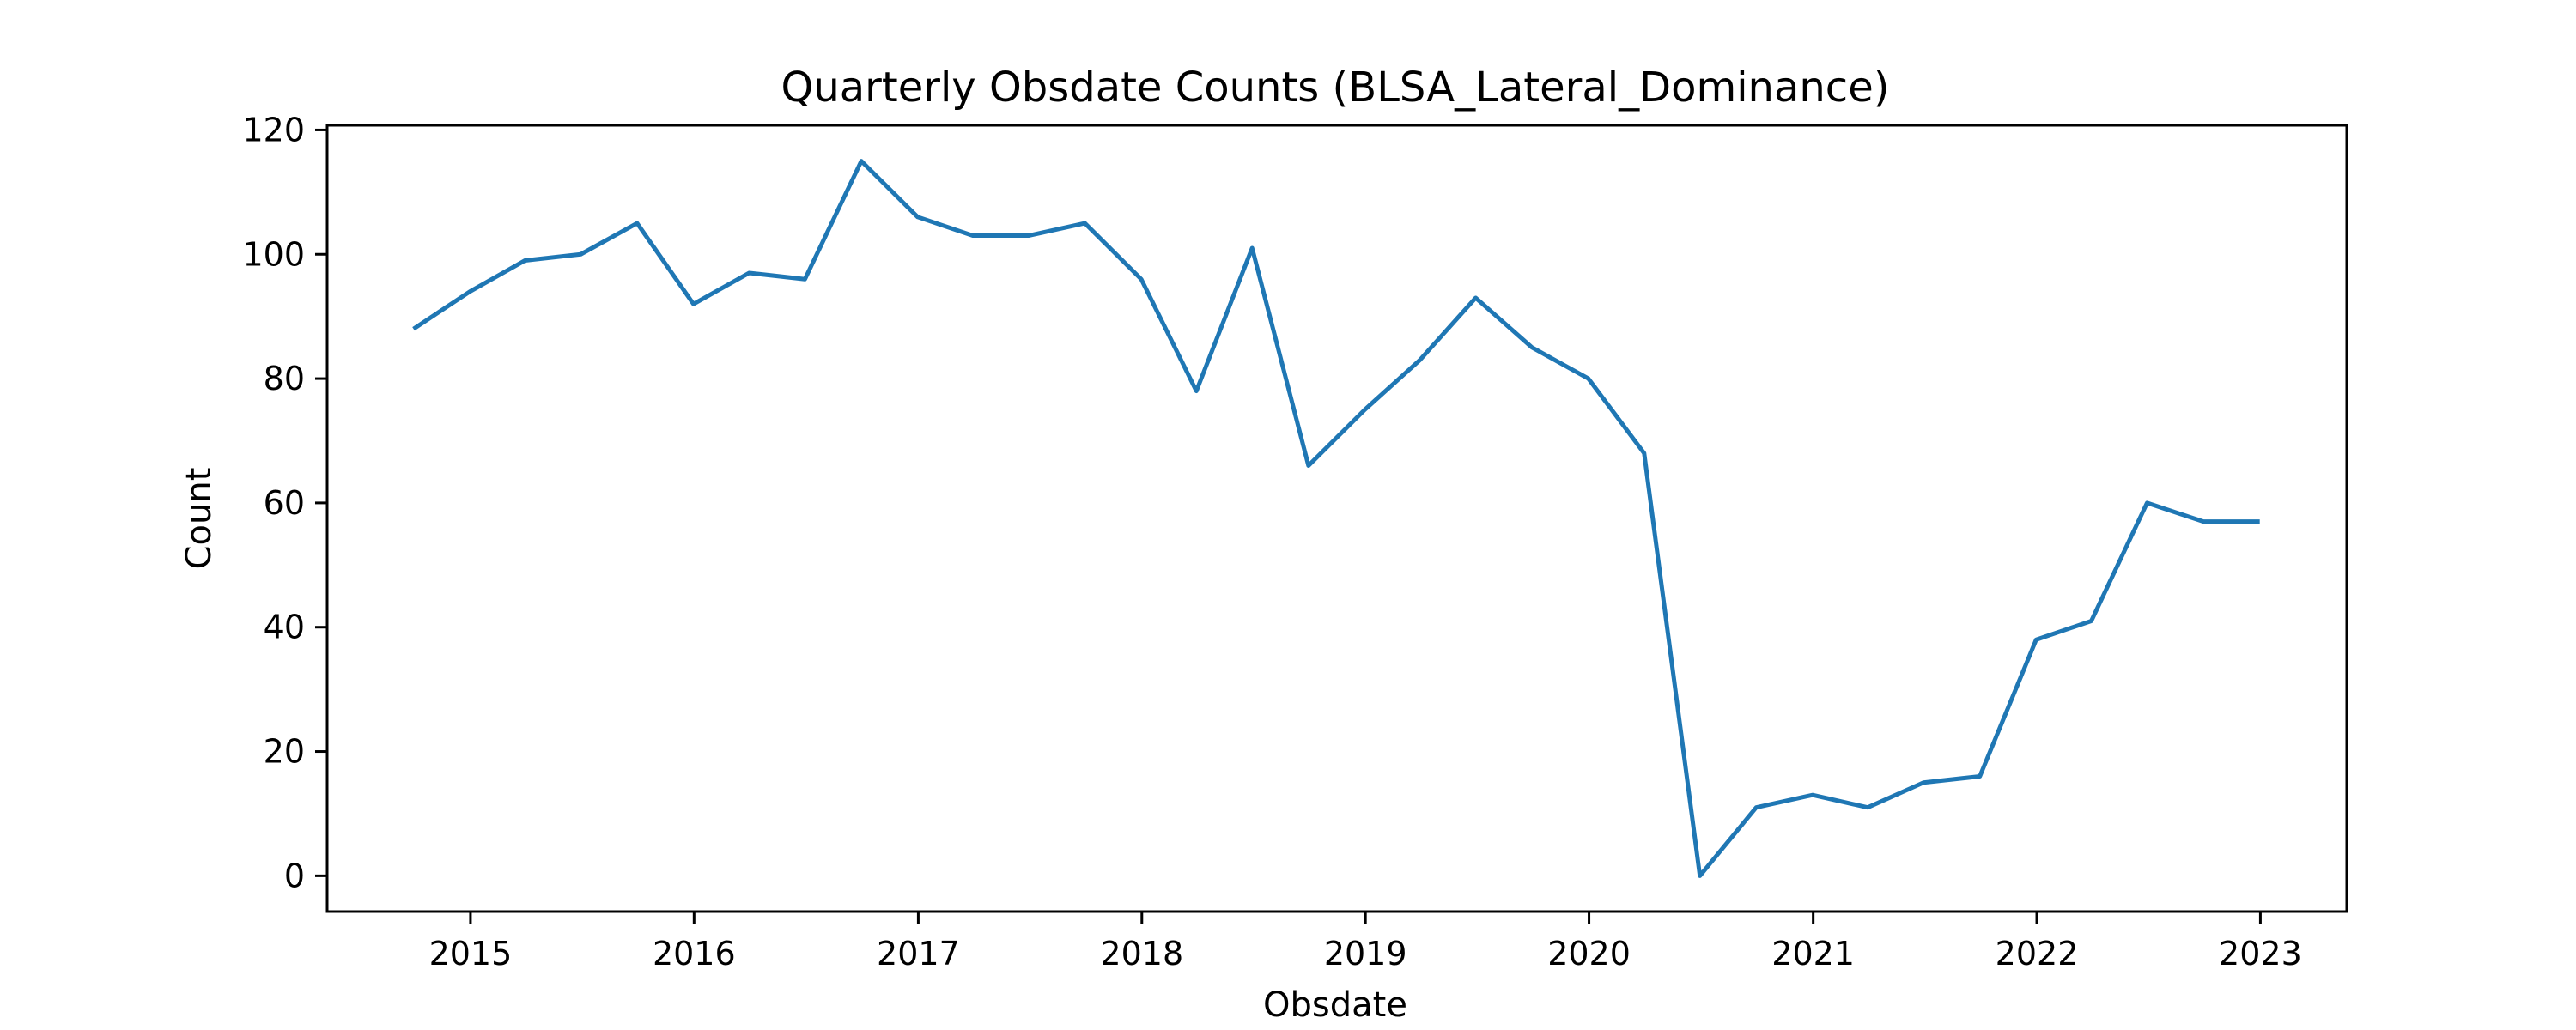 The height and width of the screenshot is (1030, 2576). Describe the element at coordinates (2260, 953) in the screenshot. I see `x-tick-label: 2023` at that location.